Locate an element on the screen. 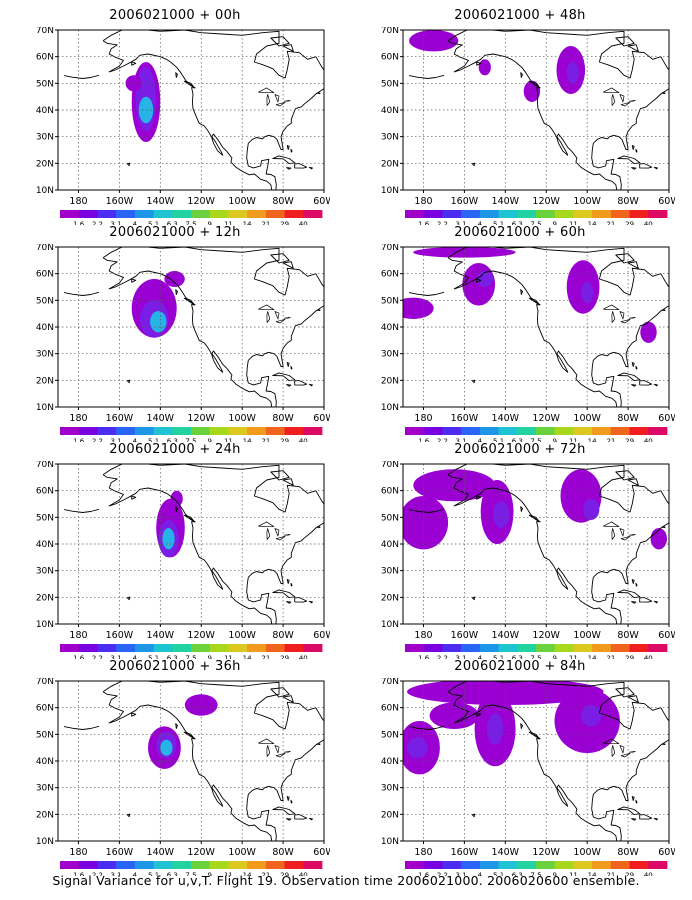 This screenshot has height=900, width=692. lat-tick-label: 10N is located at coordinates (45, 191).